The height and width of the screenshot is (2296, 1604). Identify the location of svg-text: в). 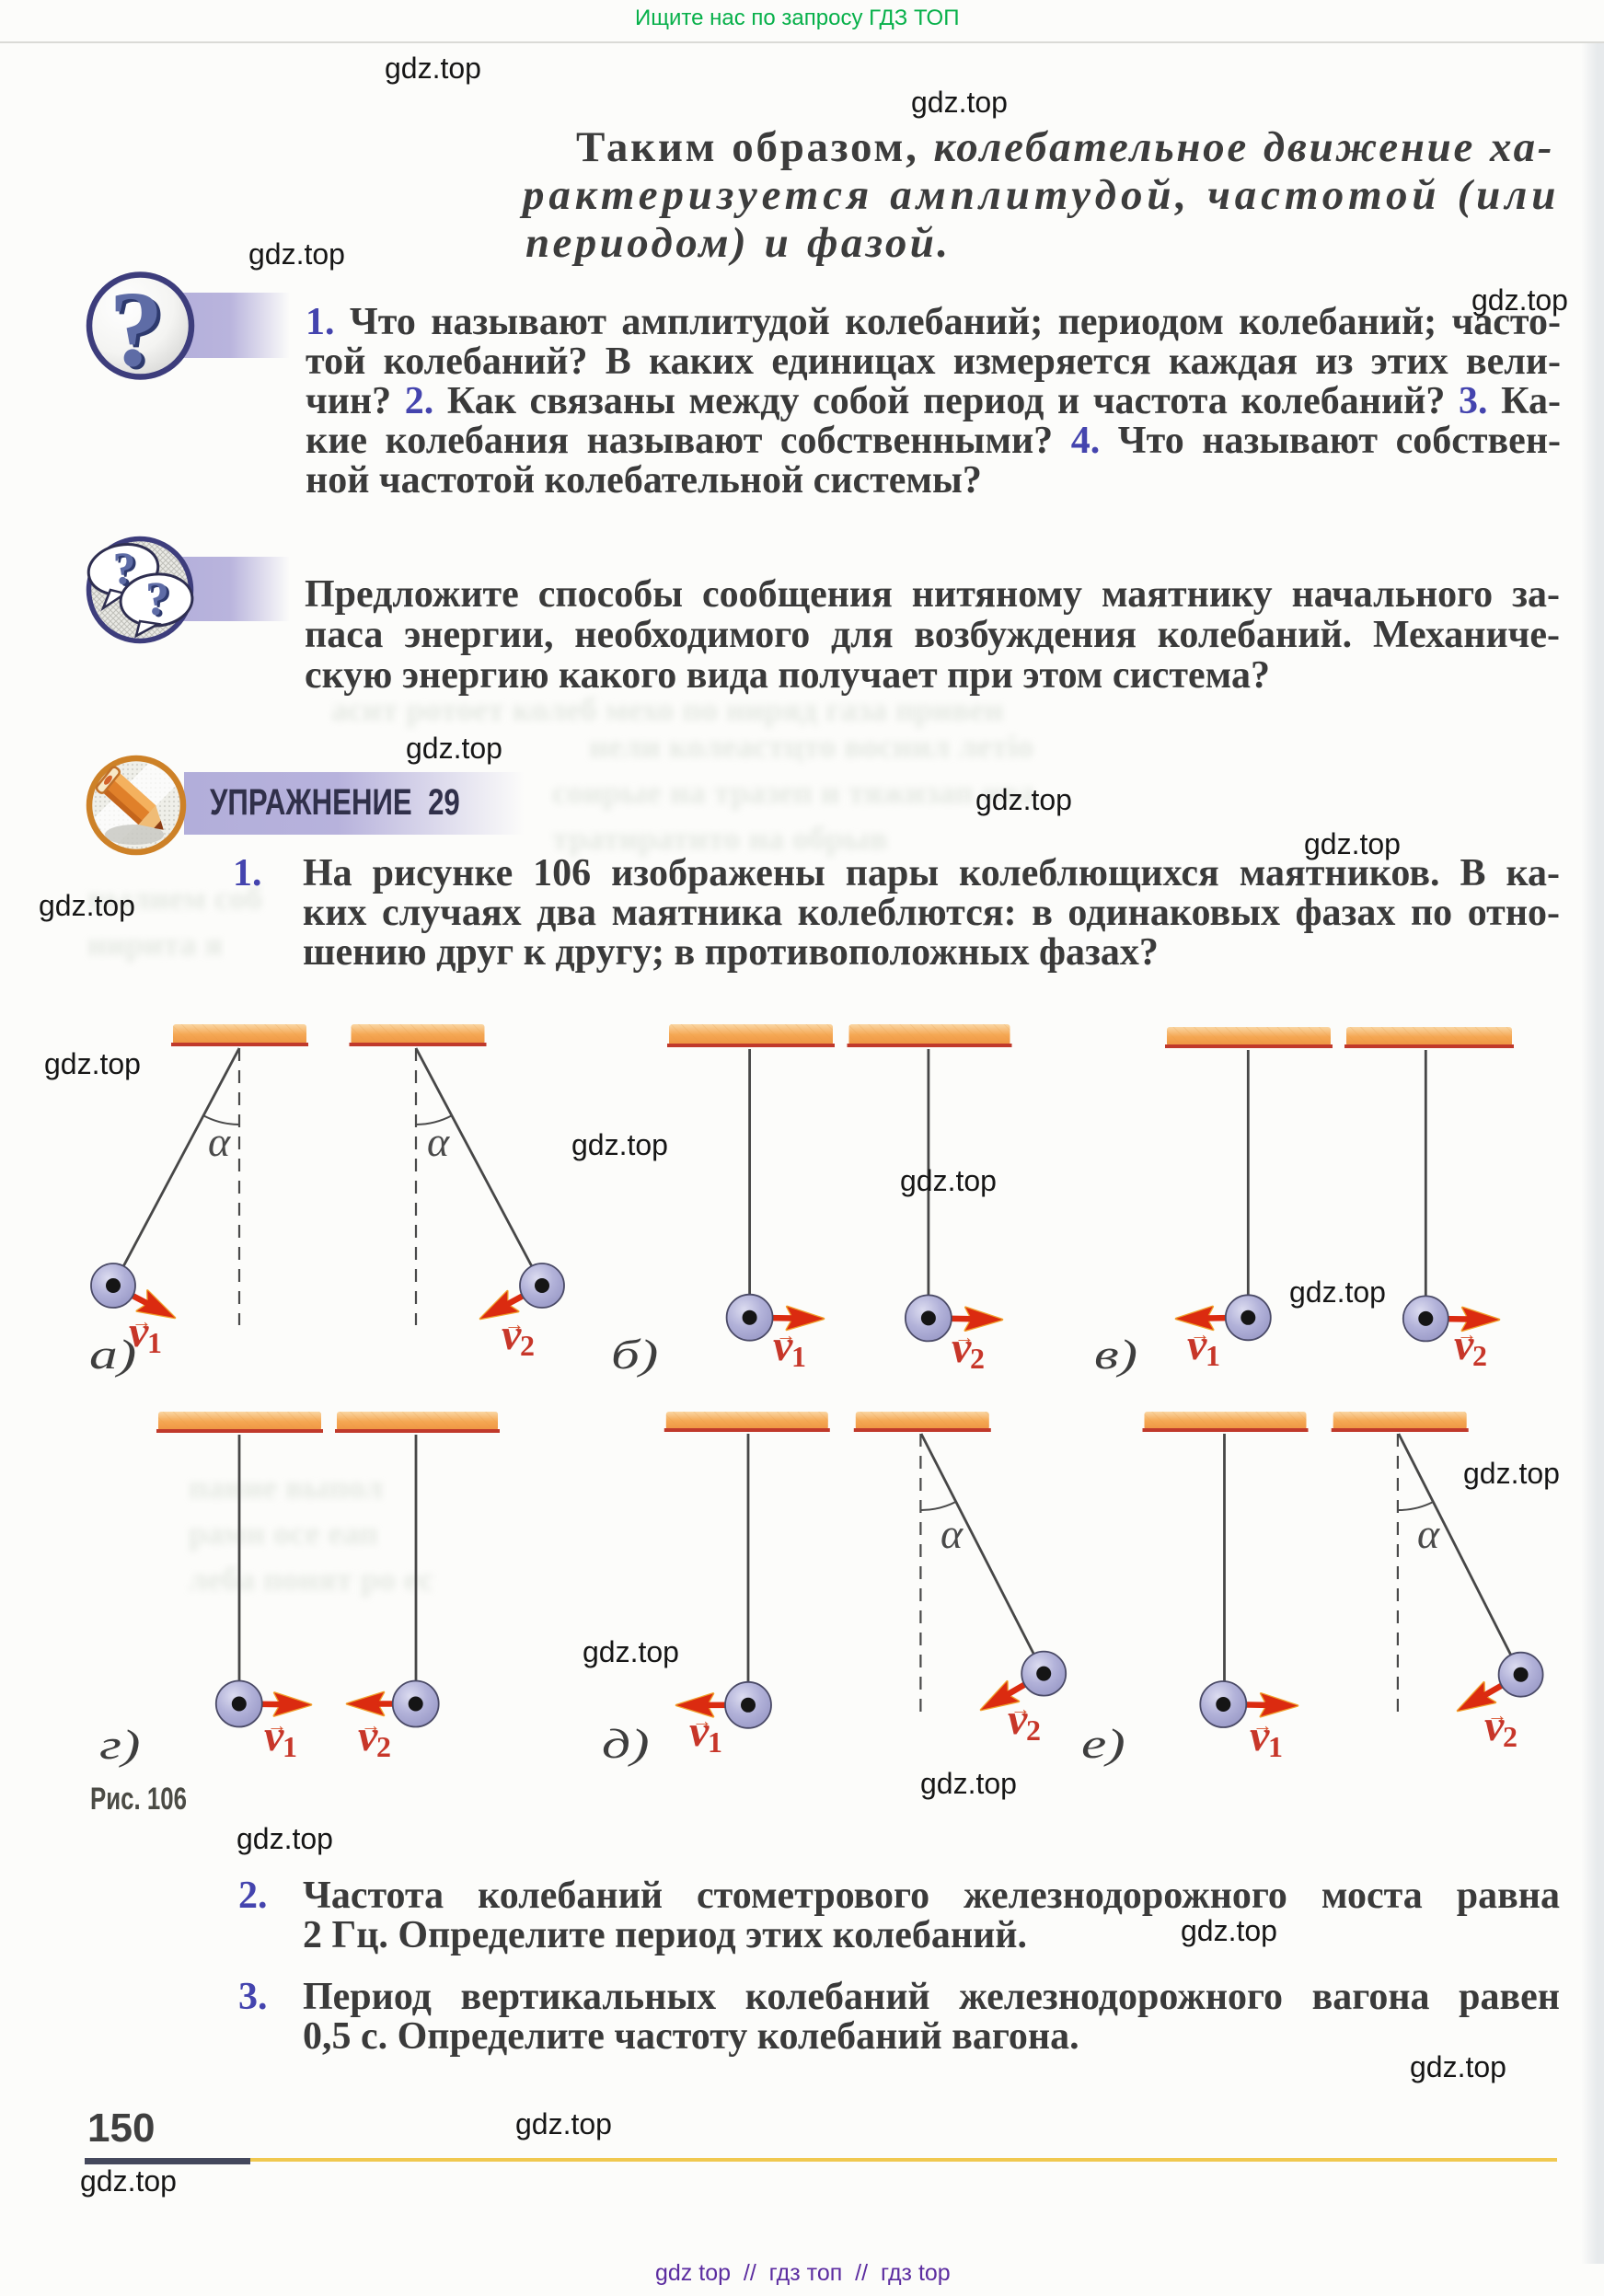
(1115, 1356).